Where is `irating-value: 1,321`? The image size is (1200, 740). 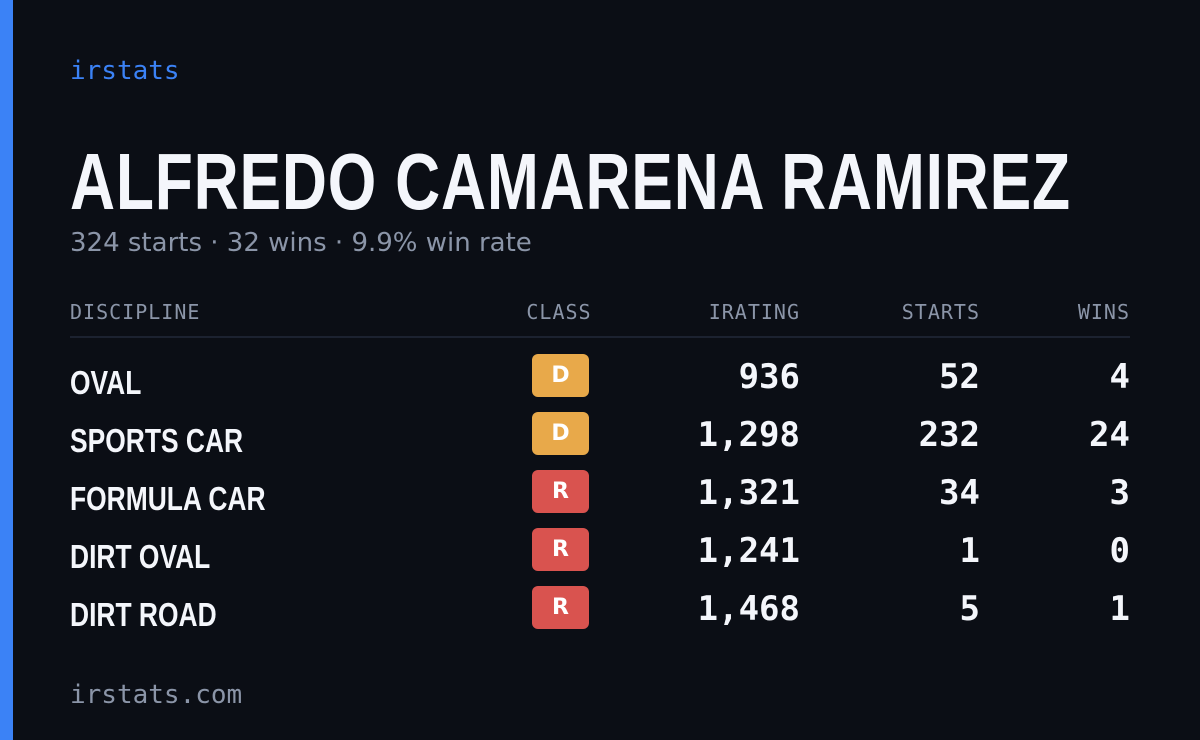
irating-value: 1,321 is located at coordinates (748, 493).